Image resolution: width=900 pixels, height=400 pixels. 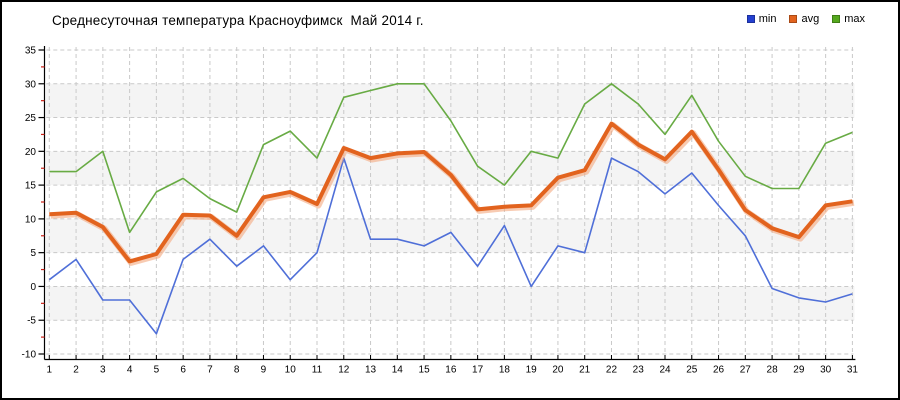 I want to click on x-tick-label: 7, so click(x=210, y=370).